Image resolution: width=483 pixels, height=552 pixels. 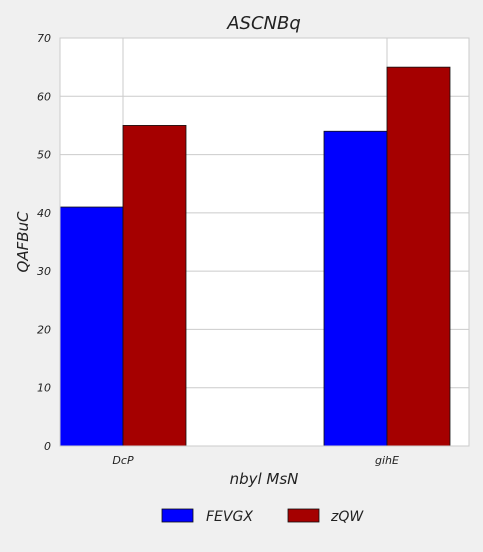 What do you see at coordinates (262, 516) in the screenshot?
I see `legend: FEVGX zQW` at bounding box center [262, 516].